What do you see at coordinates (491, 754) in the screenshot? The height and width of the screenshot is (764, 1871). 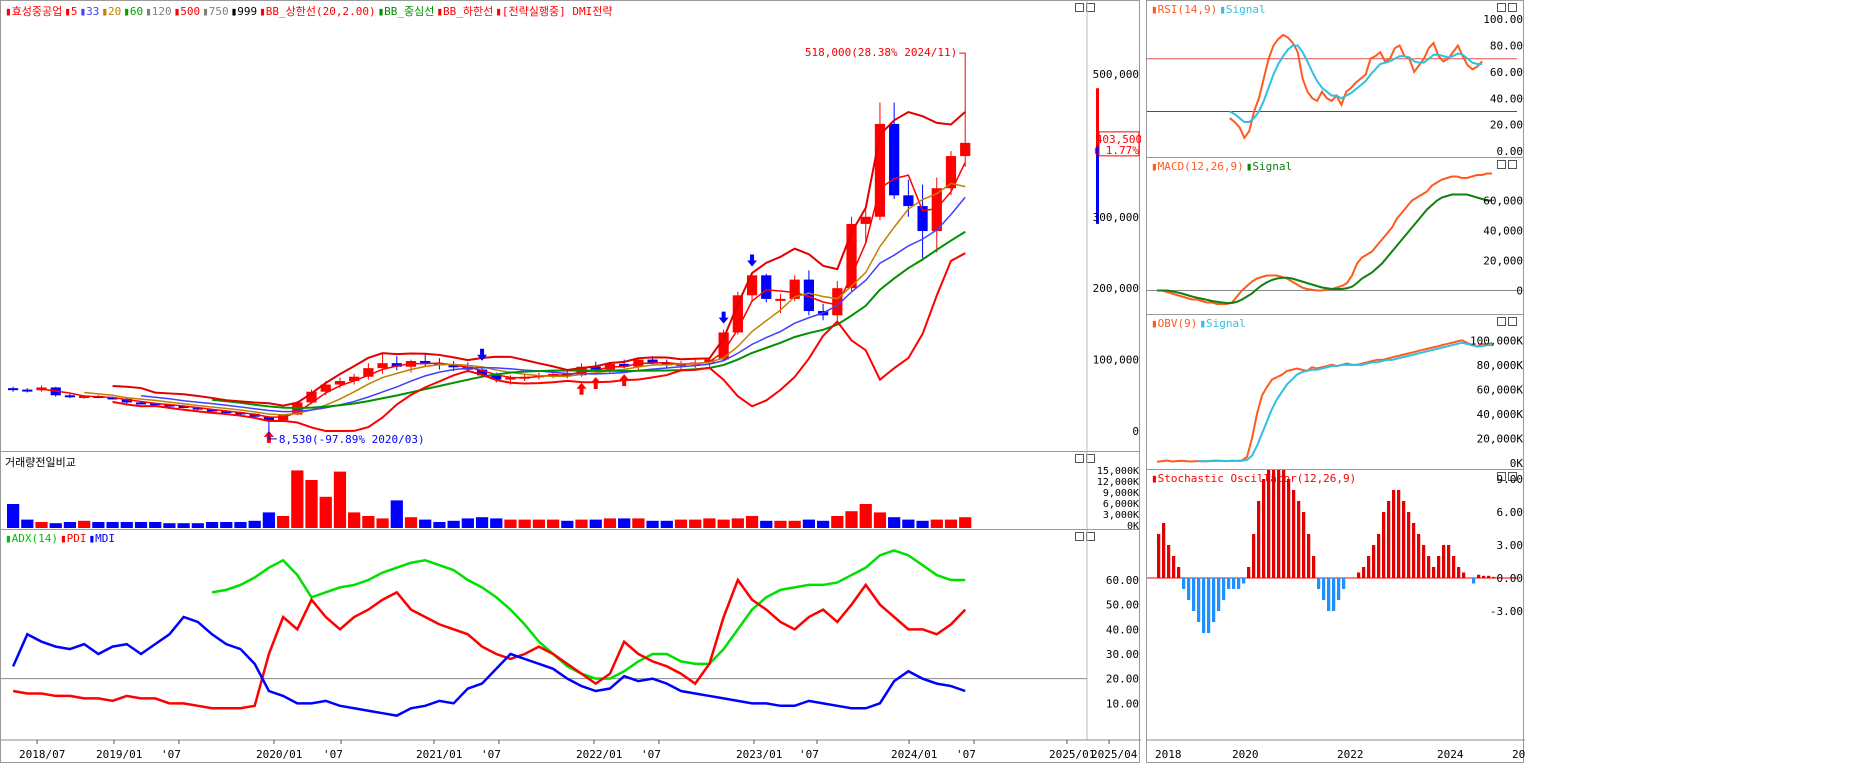 I see `x-tick-label: '07` at bounding box center [491, 754].